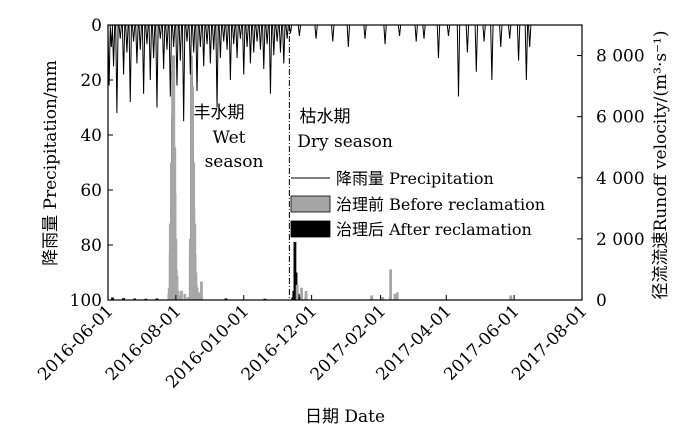 The width and height of the screenshot is (700, 431). Describe the element at coordinates (440, 204) in the screenshot. I see `legend-before-label: 治理前 Before reclamation` at that location.